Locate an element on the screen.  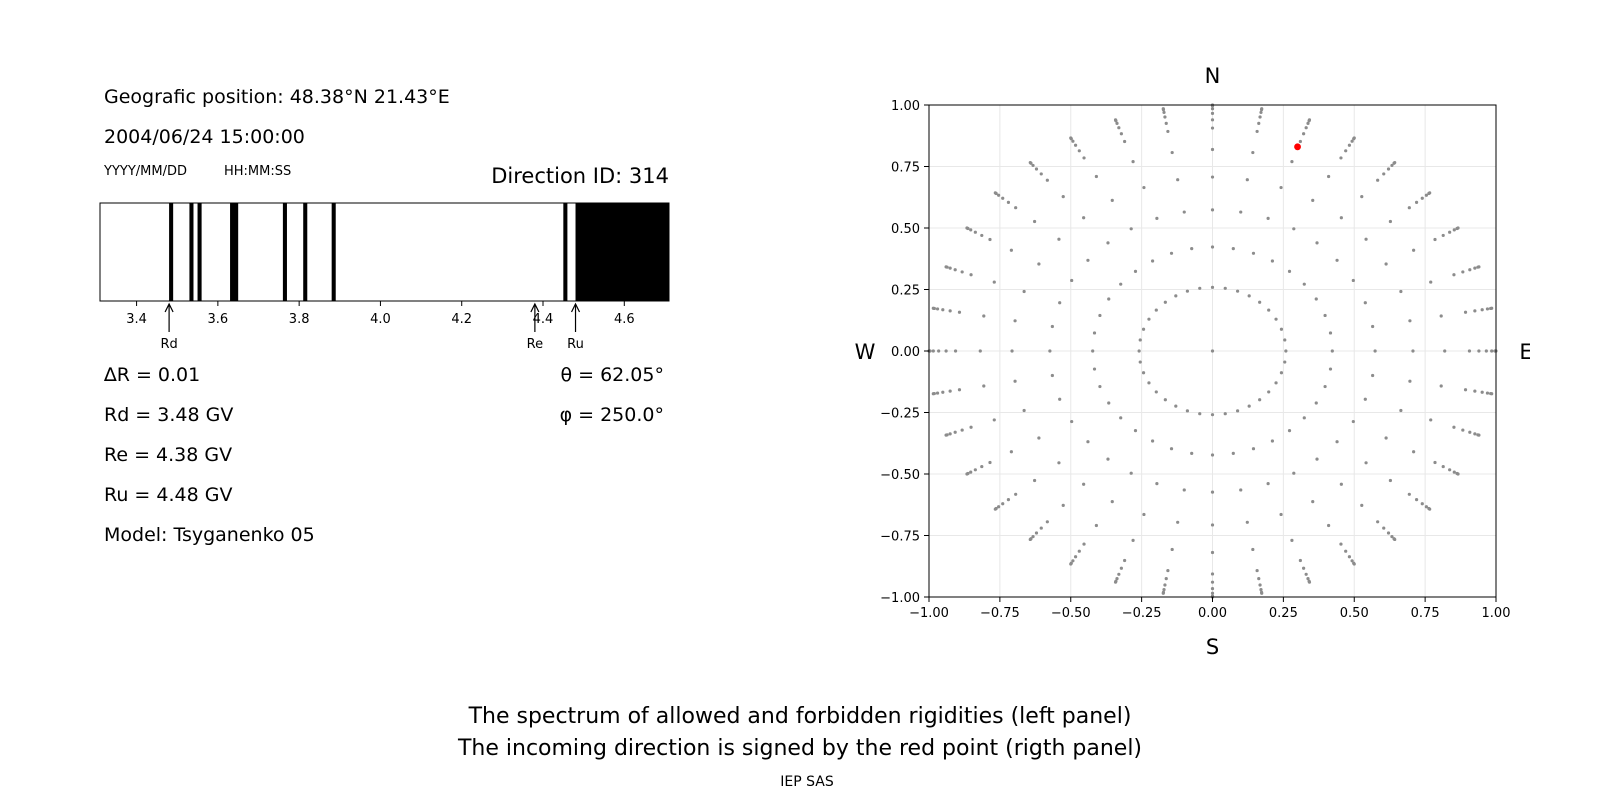
x-tick-label: −0.25 is located at coordinates (1142, 613).